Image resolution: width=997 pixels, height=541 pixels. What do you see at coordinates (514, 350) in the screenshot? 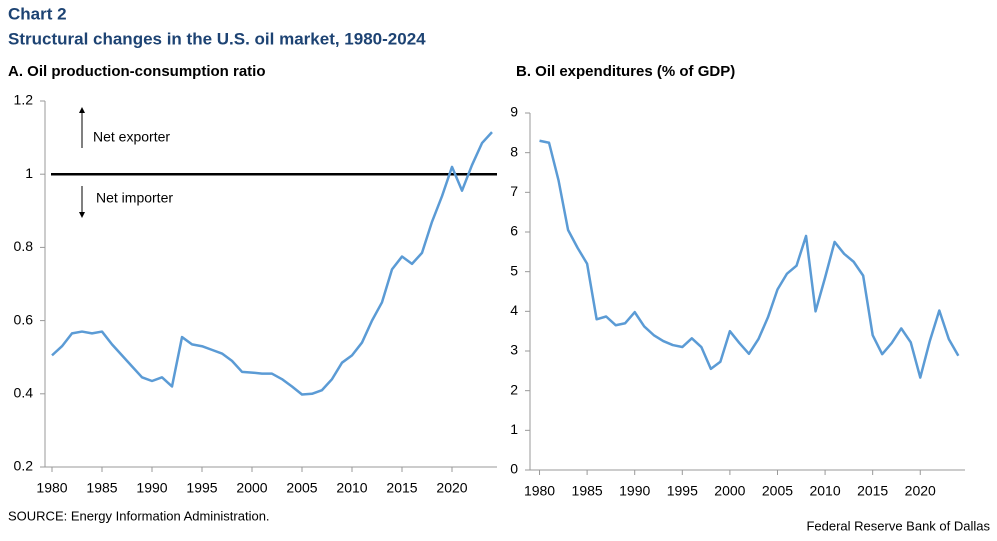
I see `y-tick-label: 3` at bounding box center [514, 350].